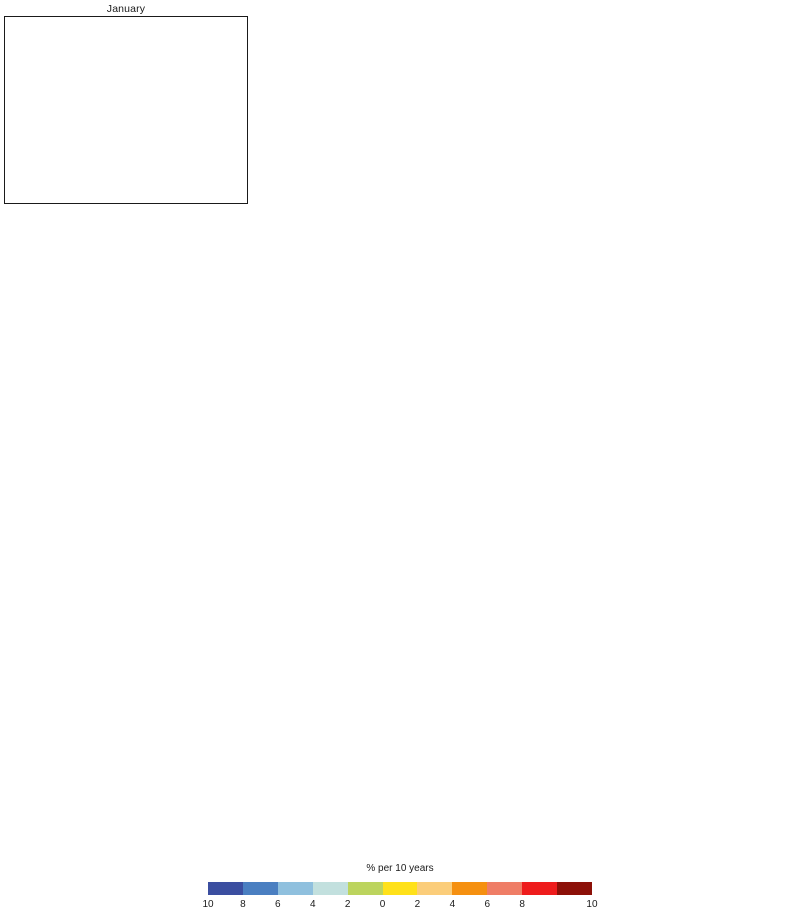 Image resolution: width=800 pixels, height=916 pixels. I want to click on map-canvas, so click(126, 110).